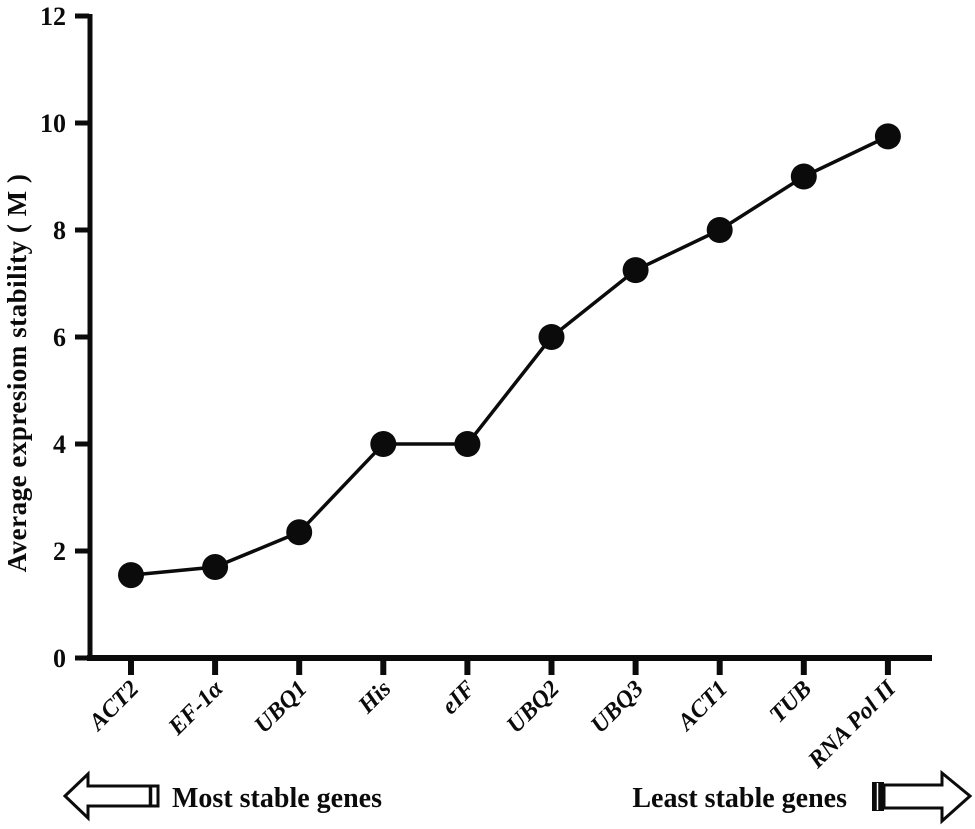 The image size is (975, 829). Describe the element at coordinates (281, 707) in the screenshot. I see `x-tick-label: UBQ1` at that location.